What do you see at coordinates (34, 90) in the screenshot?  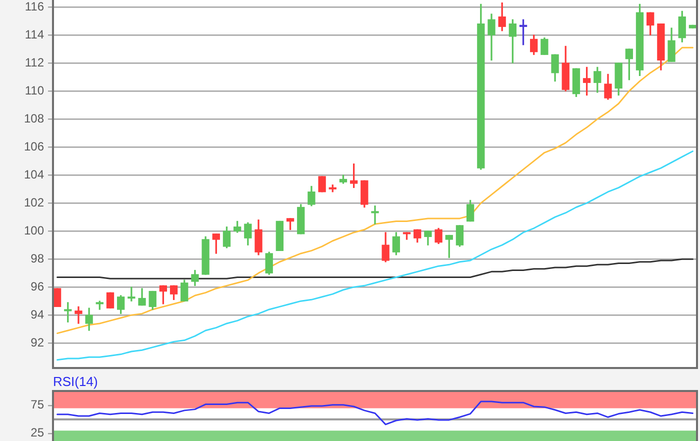 I see `y-tick-label: 110` at bounding box center [34, 90].